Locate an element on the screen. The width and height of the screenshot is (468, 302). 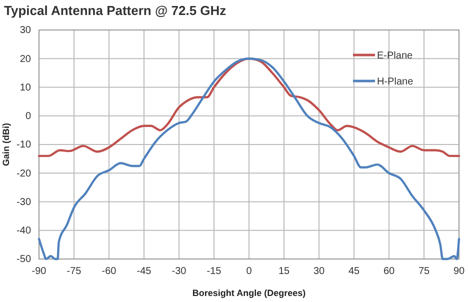
x-tick-label: 90 is located at coordinates (459, 272).